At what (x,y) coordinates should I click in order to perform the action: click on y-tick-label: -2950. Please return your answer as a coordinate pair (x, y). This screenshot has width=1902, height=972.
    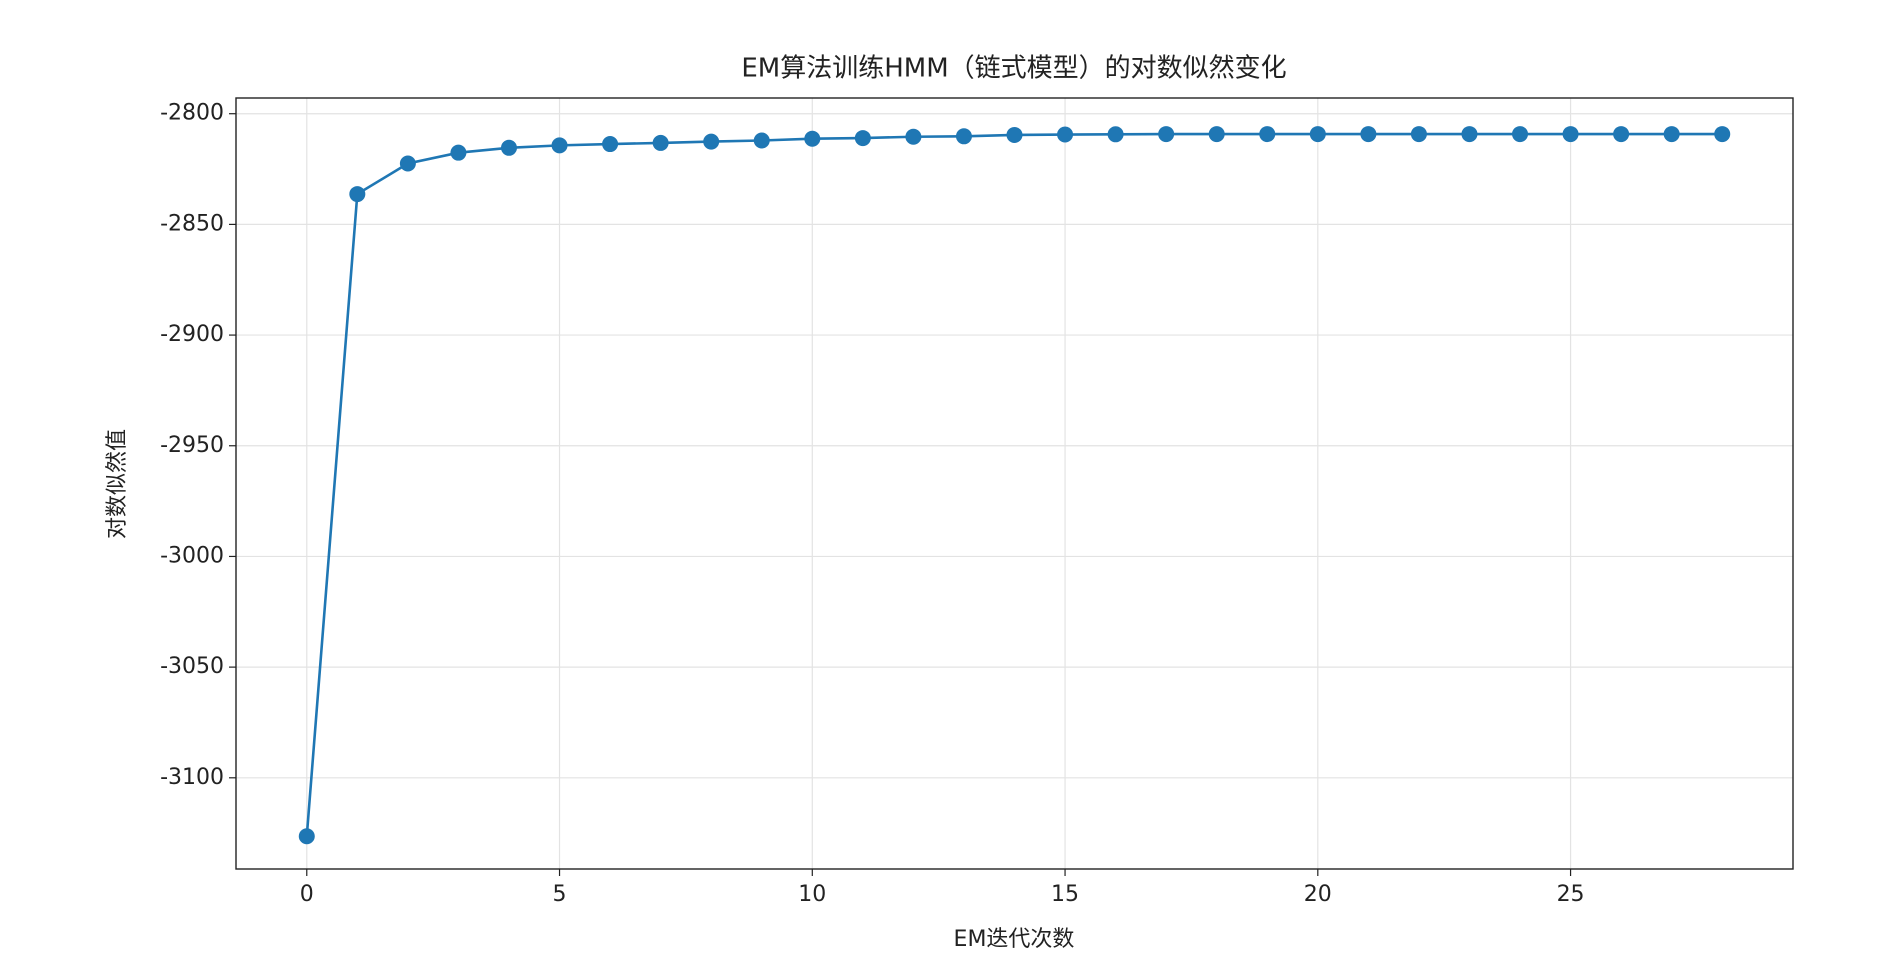
    Looking at the image, I should click on (192, 445).